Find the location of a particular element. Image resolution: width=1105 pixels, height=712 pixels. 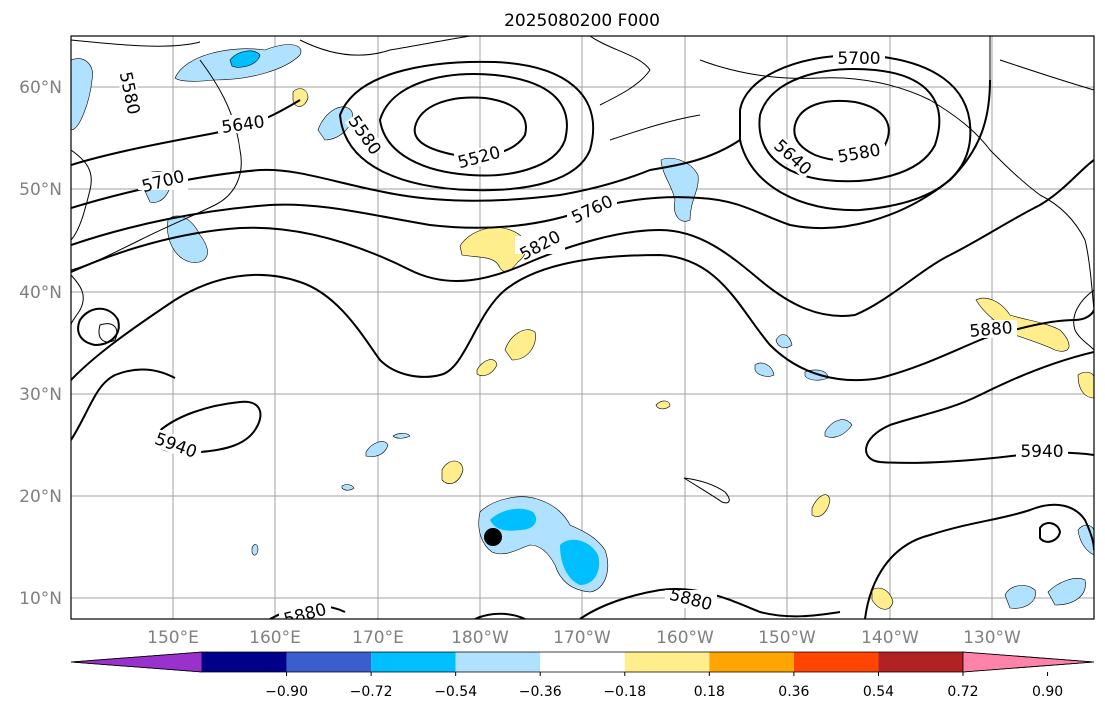

lat-label: 10°N is located at coordinates (40, 599).